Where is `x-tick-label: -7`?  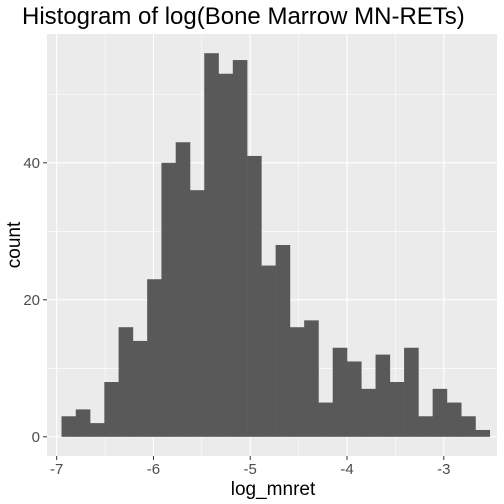 x-tick-label: -7 is located at coordinates (56, 469).